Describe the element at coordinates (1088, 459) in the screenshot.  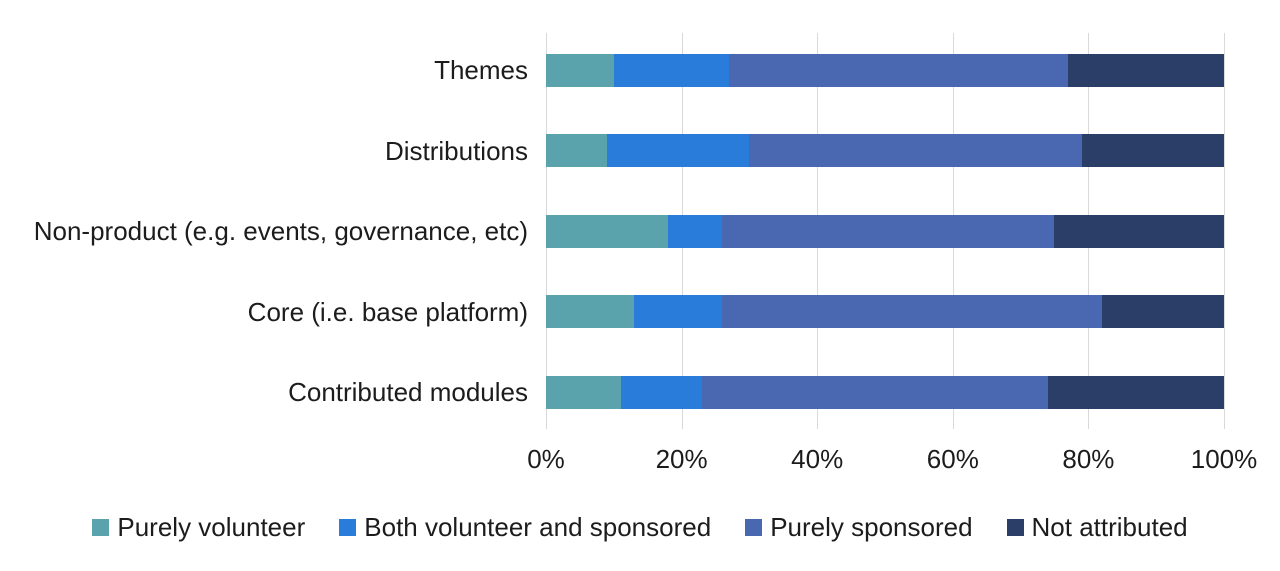
I see `x-tick-label: 80%` at that location.